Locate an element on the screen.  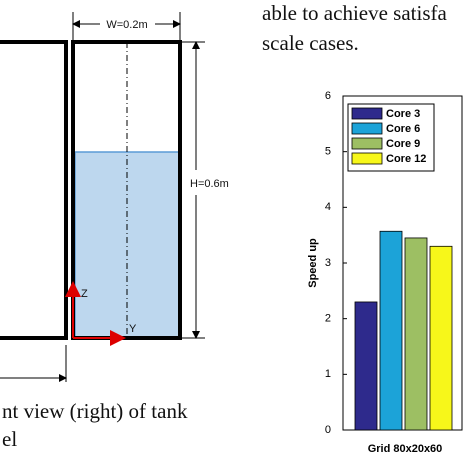
caption-line: nt view (right) of tank is located at coordinates (95, 411).